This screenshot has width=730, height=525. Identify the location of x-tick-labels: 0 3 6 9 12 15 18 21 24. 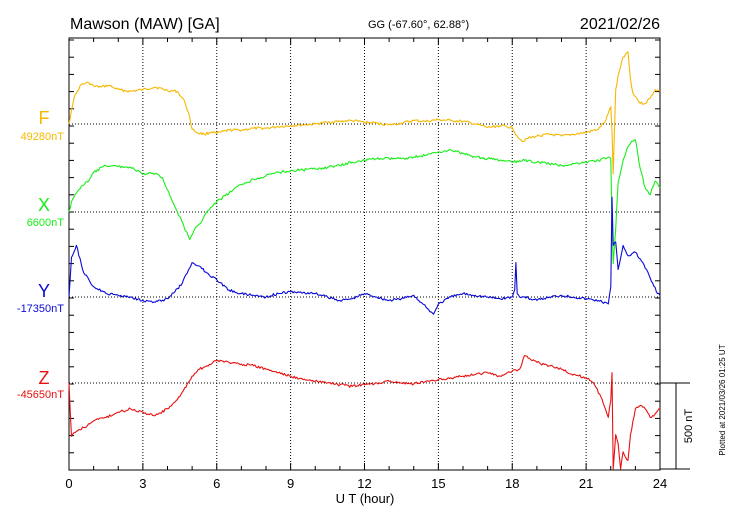
(366, 483).